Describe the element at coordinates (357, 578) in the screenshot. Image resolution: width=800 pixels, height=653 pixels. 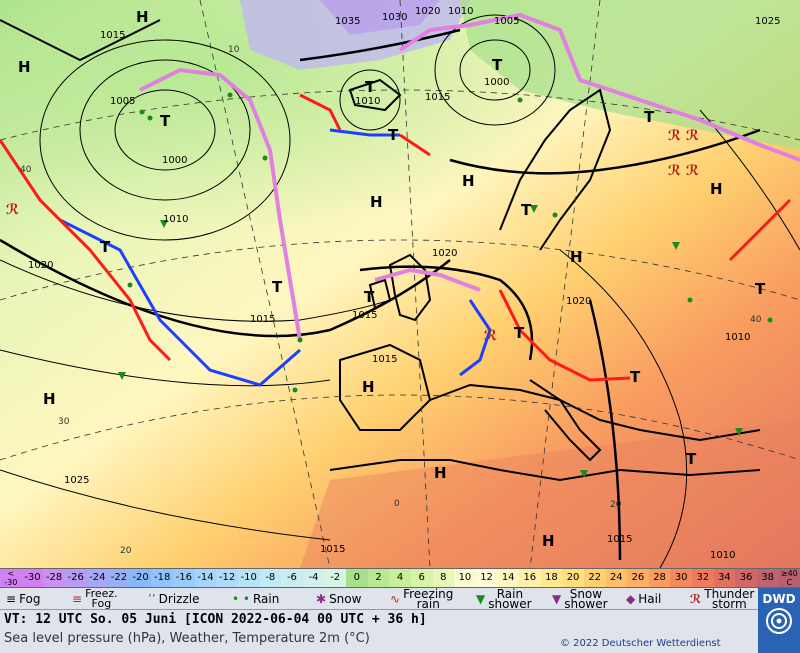
I see `scale-cell: 0` at that location.